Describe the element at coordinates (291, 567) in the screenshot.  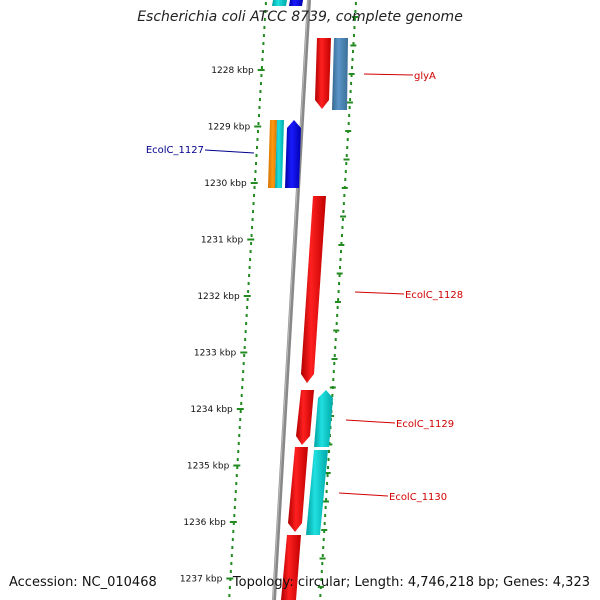
I see `gene-red-bottom` at that location.